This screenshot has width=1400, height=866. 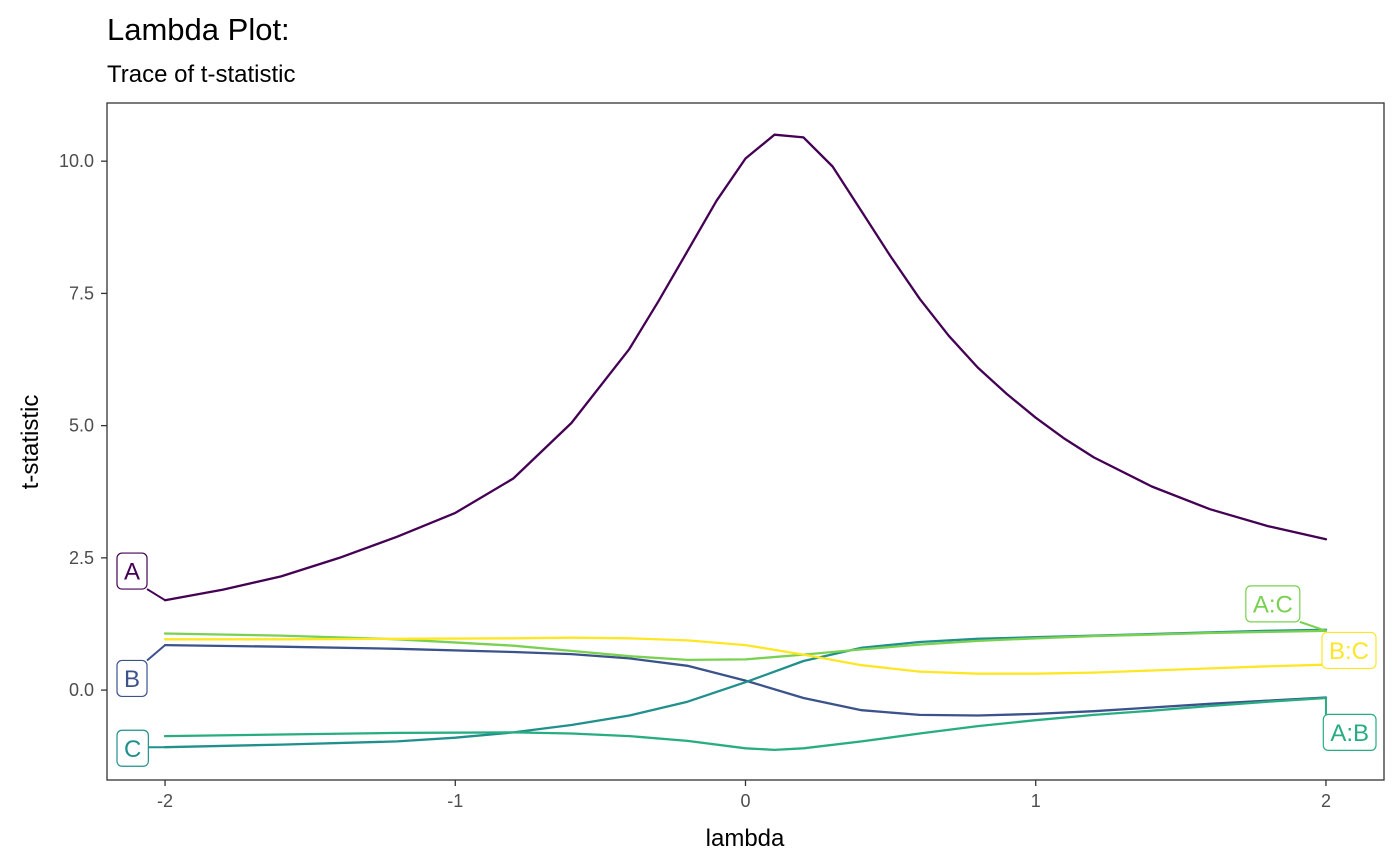 I want to click on y-tick-label: 2.5, so click(x=81, y=558).